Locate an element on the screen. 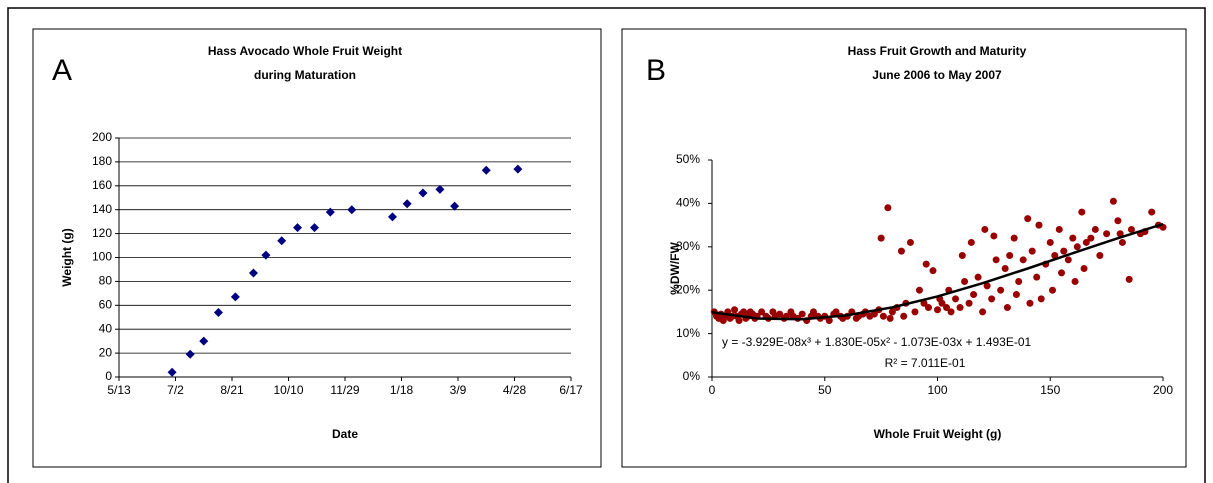 The image size is (1213, 483). y-tick-label: 200 is located at coordinates (102, 137).